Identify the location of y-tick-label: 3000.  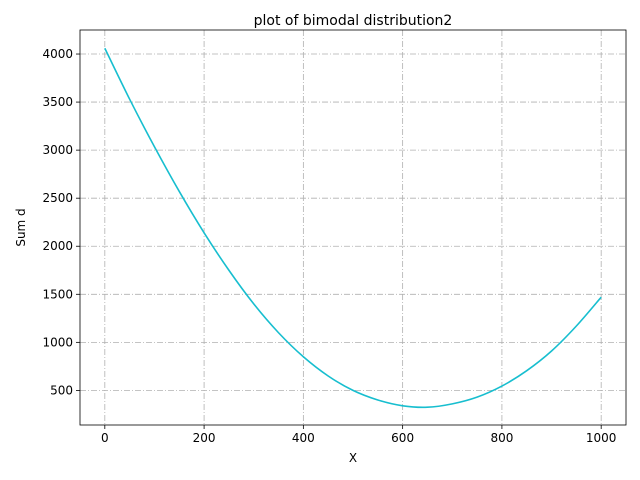
(57, 150).